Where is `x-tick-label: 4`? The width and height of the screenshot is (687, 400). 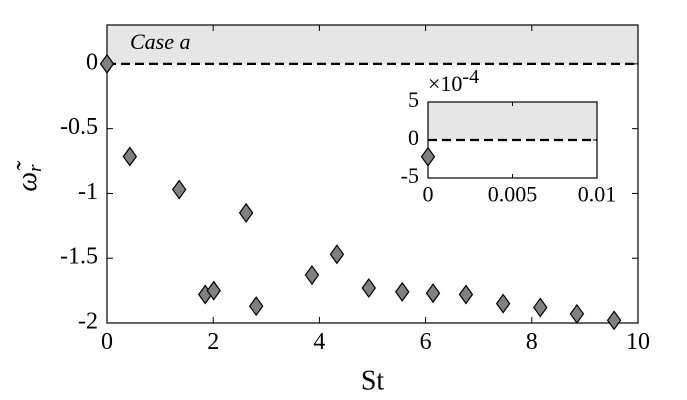 x-tick-label: 4 is located at coordinates (319, 342).